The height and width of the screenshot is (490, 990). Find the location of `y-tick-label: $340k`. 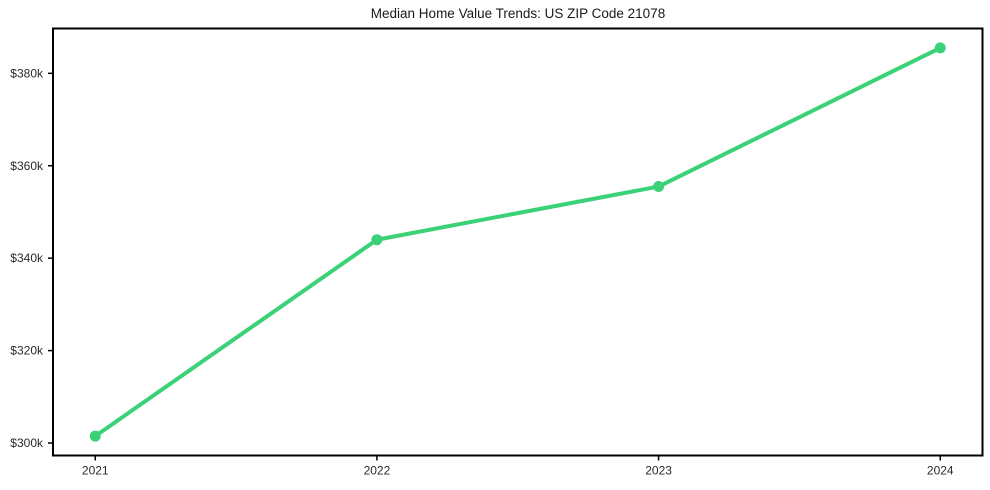

y-tick-label: $340k is located at coordinates (27, 258).